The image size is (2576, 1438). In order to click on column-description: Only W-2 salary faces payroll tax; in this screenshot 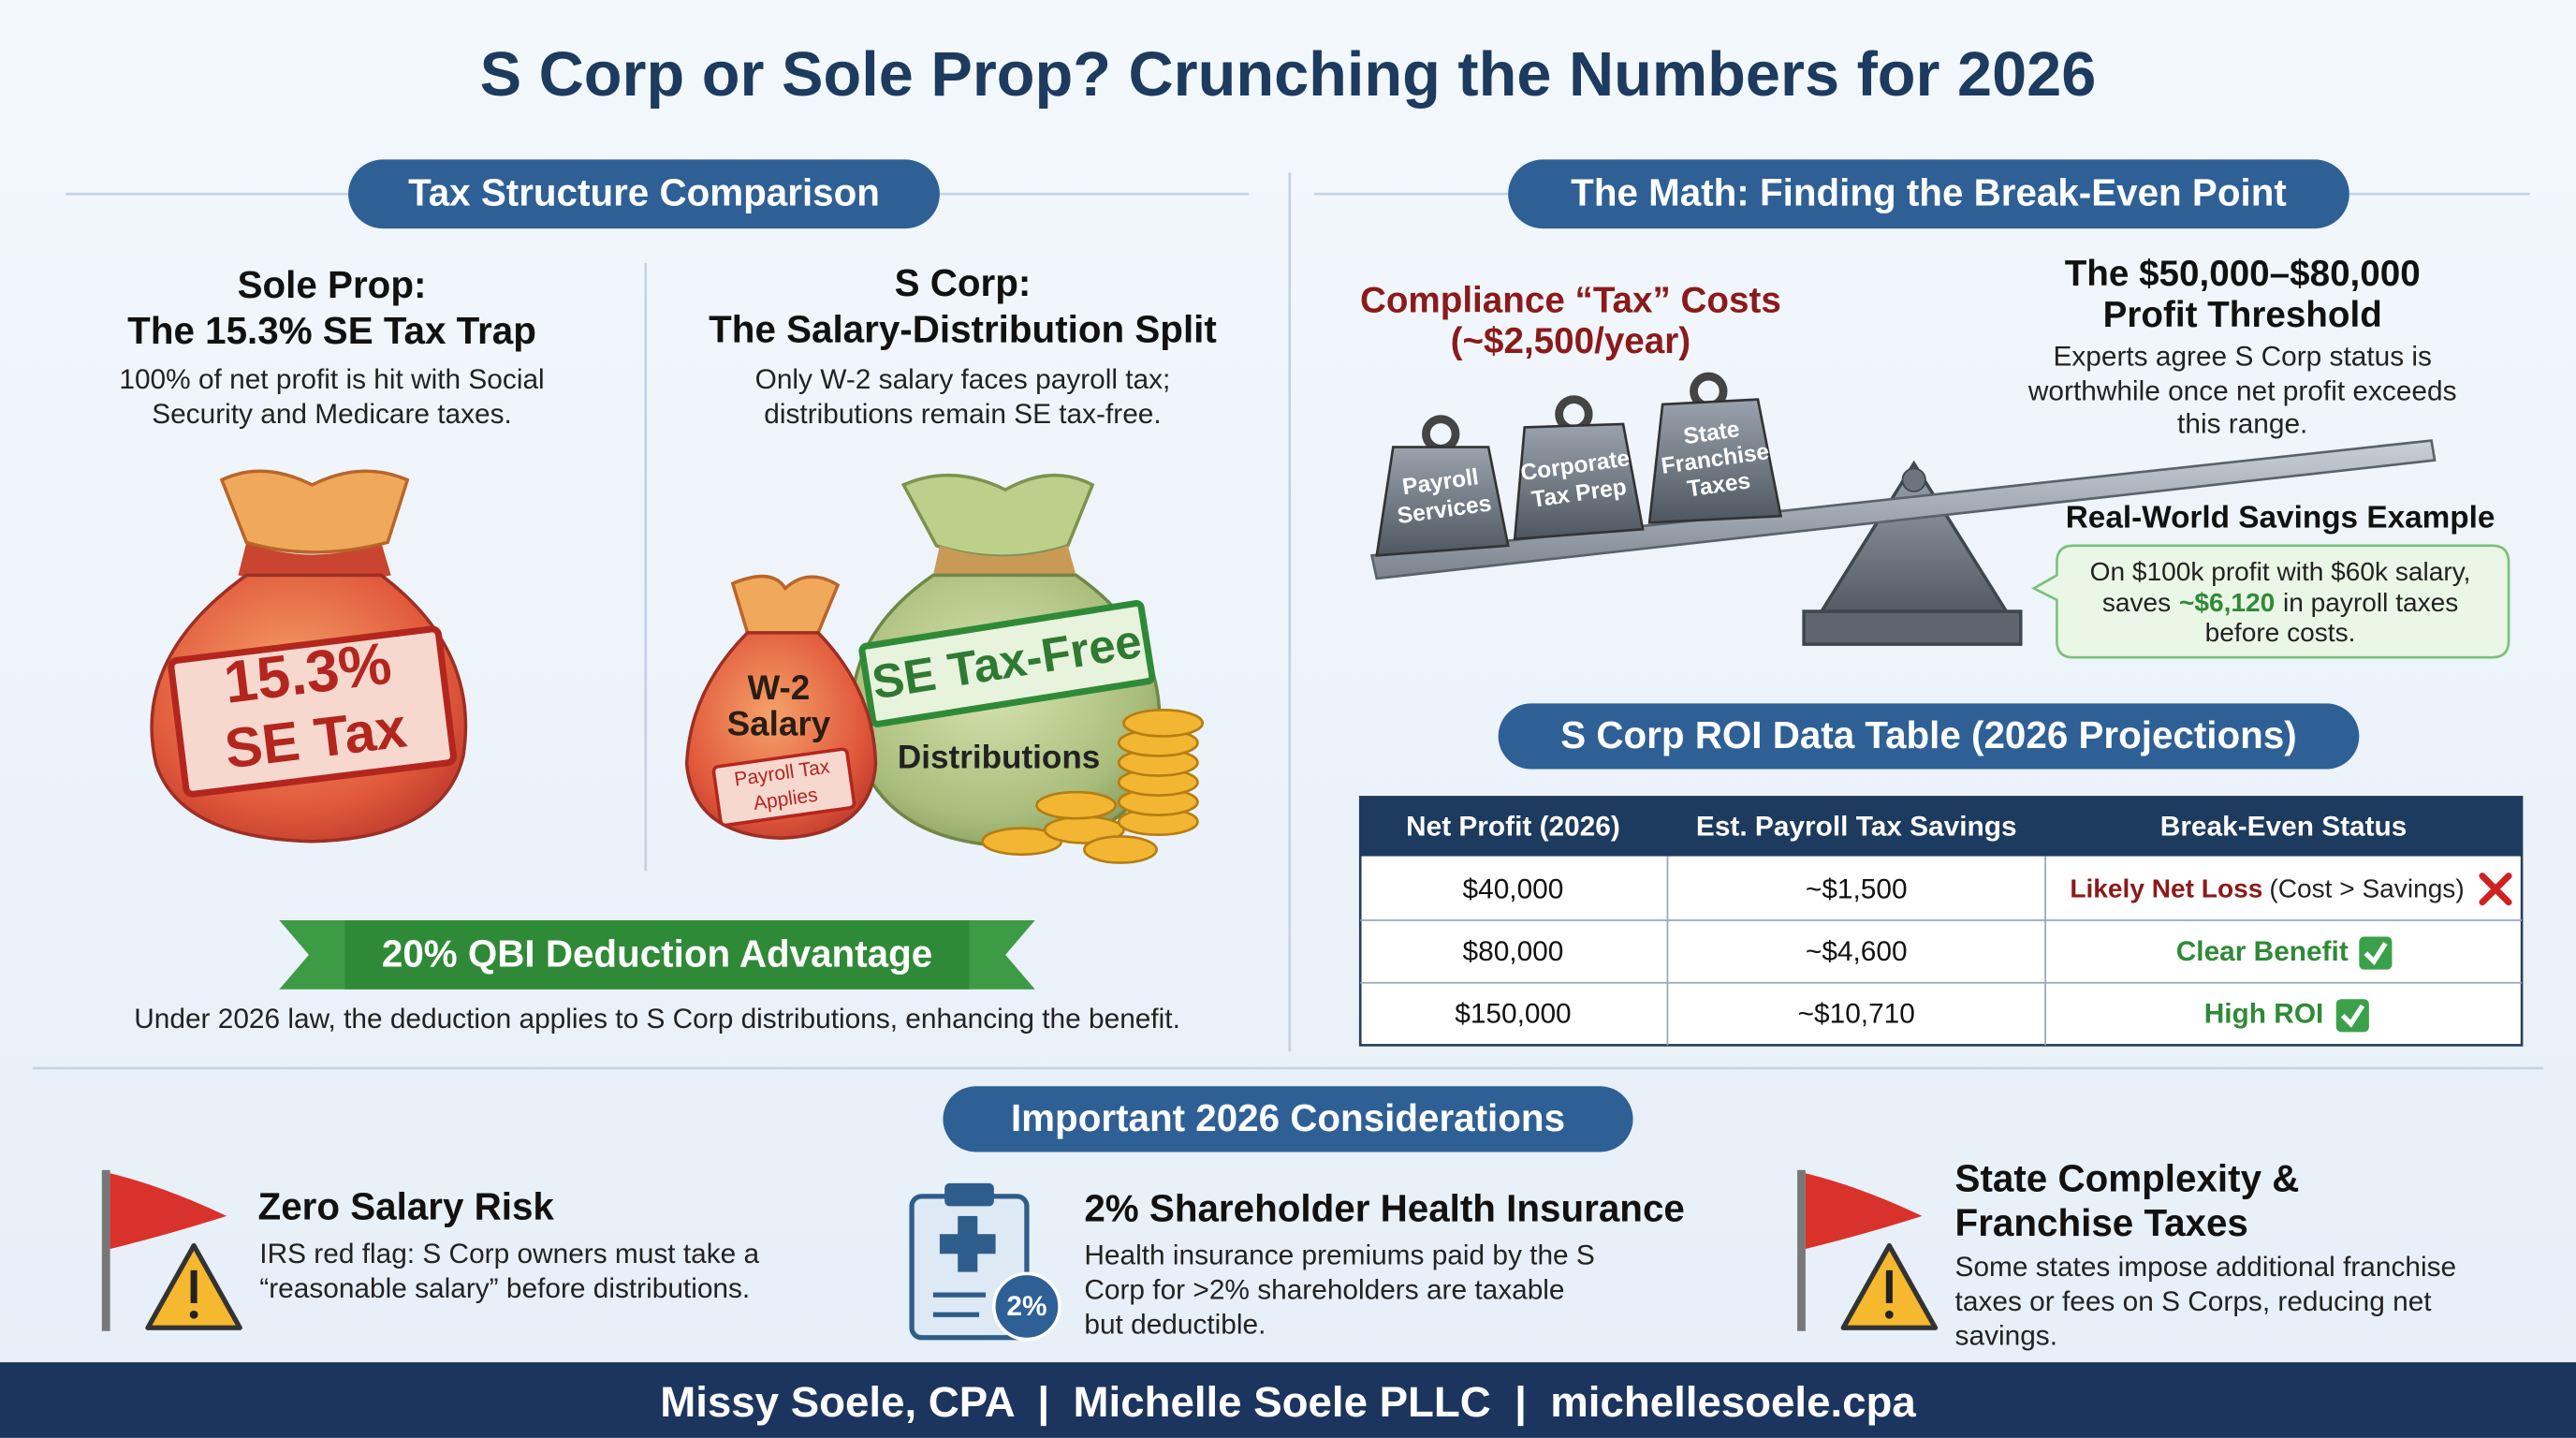, I will do `click(963, 379)`.